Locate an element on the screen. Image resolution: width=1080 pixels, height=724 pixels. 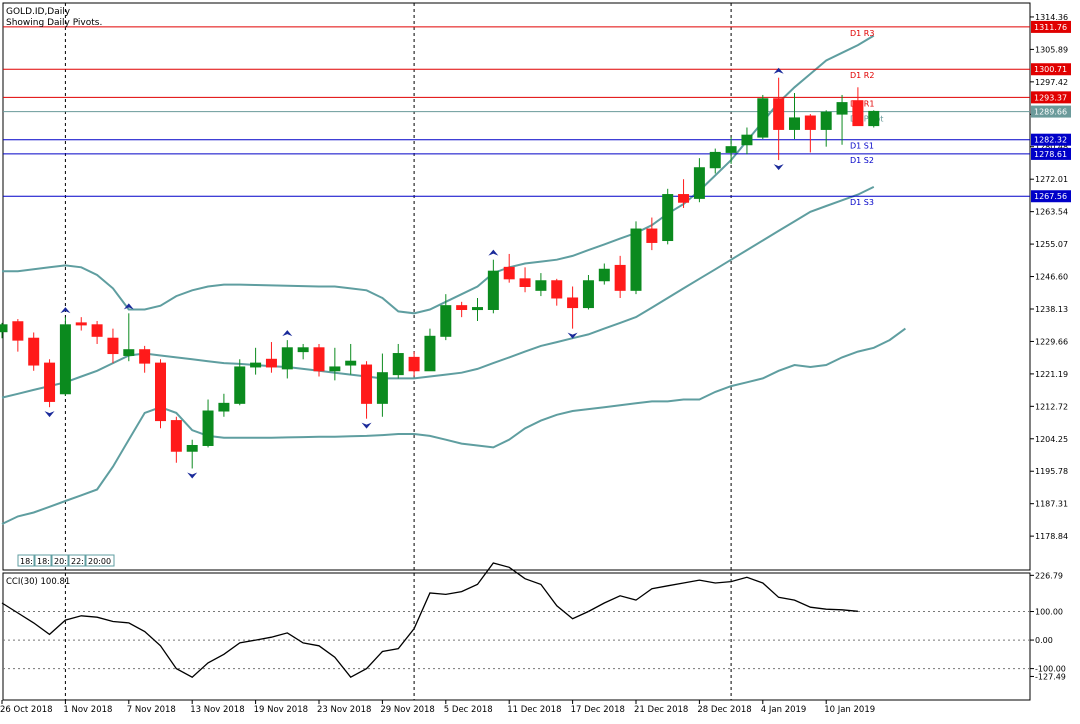
time-box-label: 22: is located at coordinates (77, 561).